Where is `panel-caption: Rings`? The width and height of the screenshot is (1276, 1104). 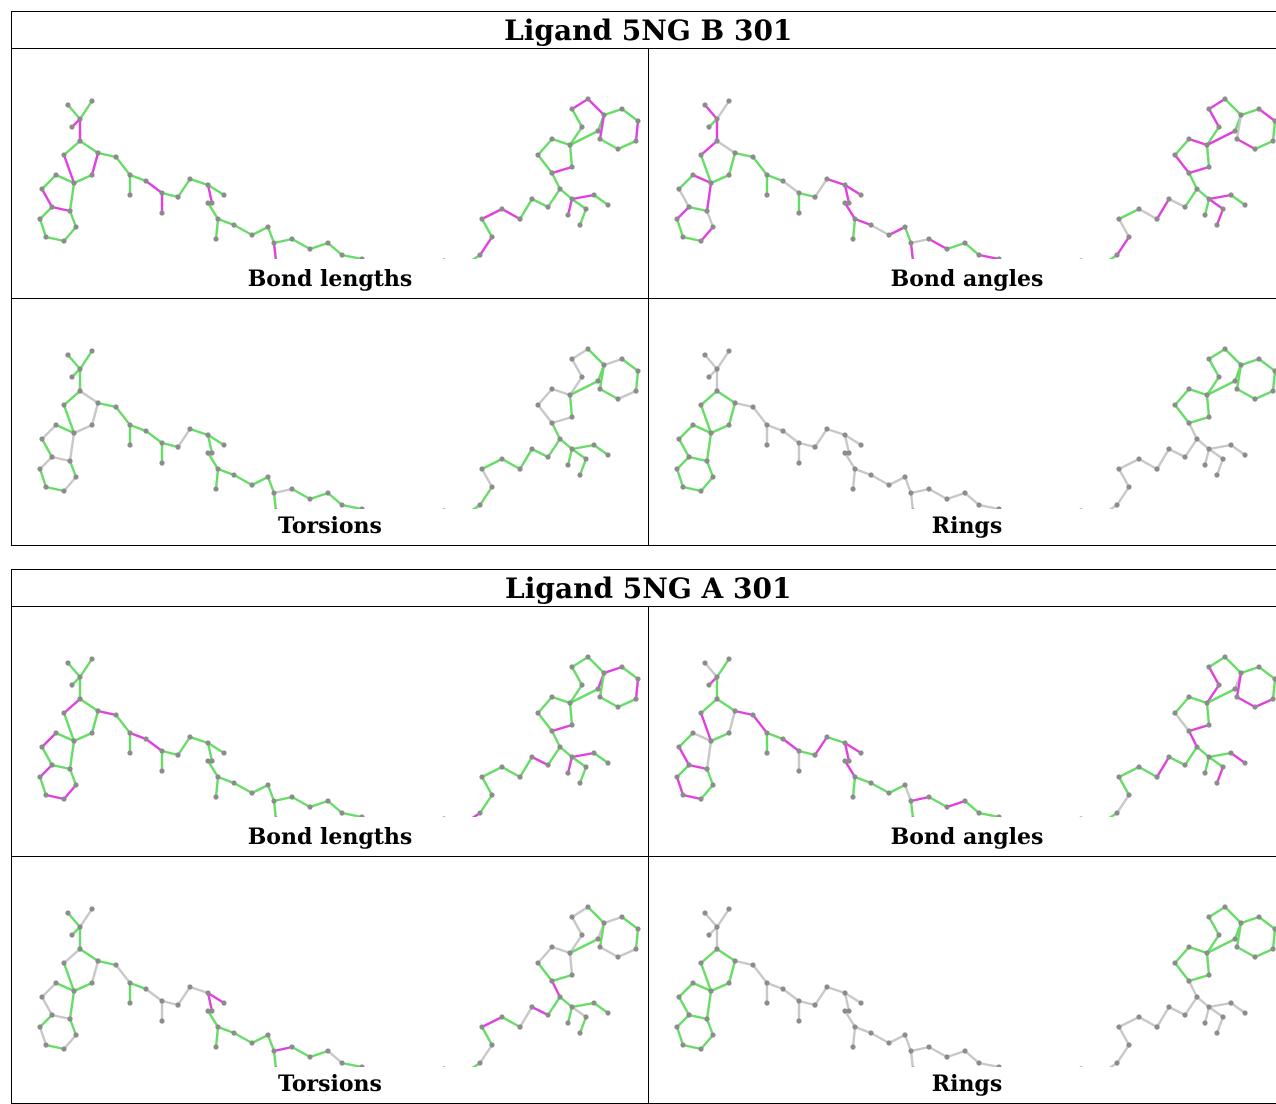
panel-caption: Rings is located at coordinates (962, 526).